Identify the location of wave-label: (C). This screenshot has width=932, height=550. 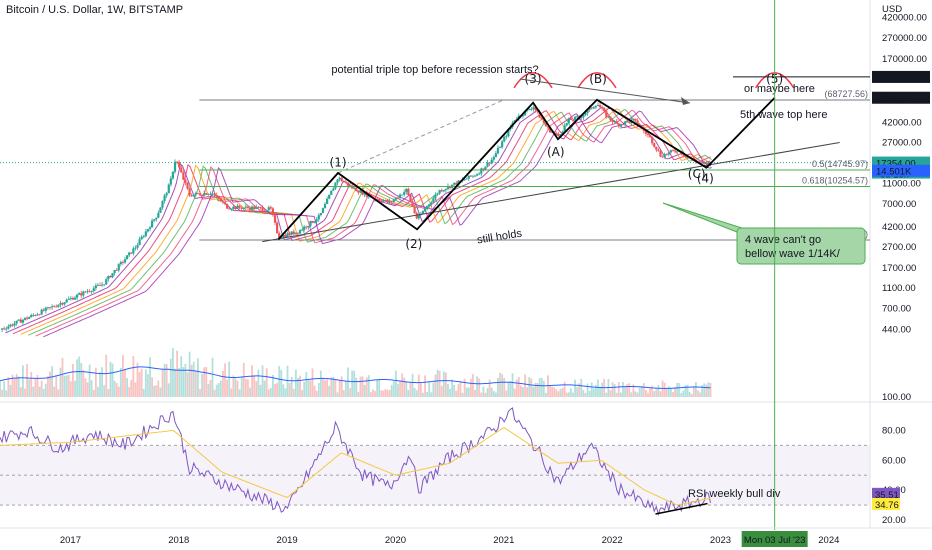
(697, 174).